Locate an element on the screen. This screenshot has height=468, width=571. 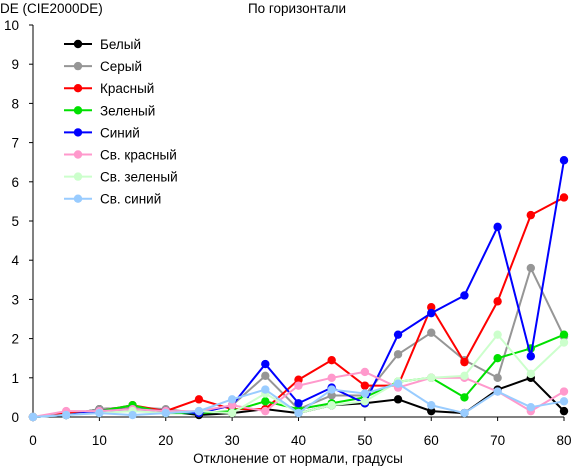
x-axis-label: Отклонение от нормали, градусы is located at coordinates (298, 458).